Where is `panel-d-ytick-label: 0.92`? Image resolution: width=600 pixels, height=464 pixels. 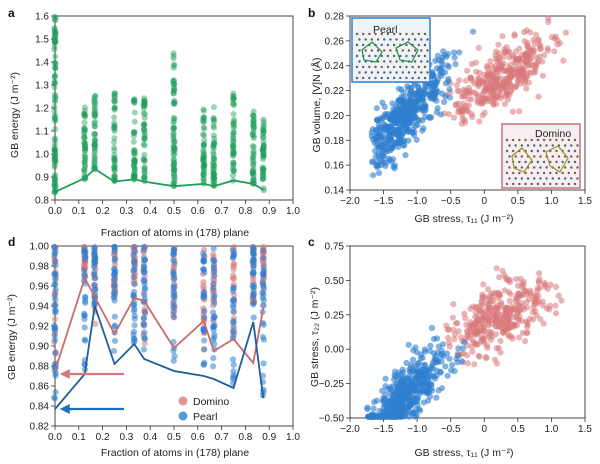
panel-d-ytick-label: 0.92 is located at coordinates (40, 327).